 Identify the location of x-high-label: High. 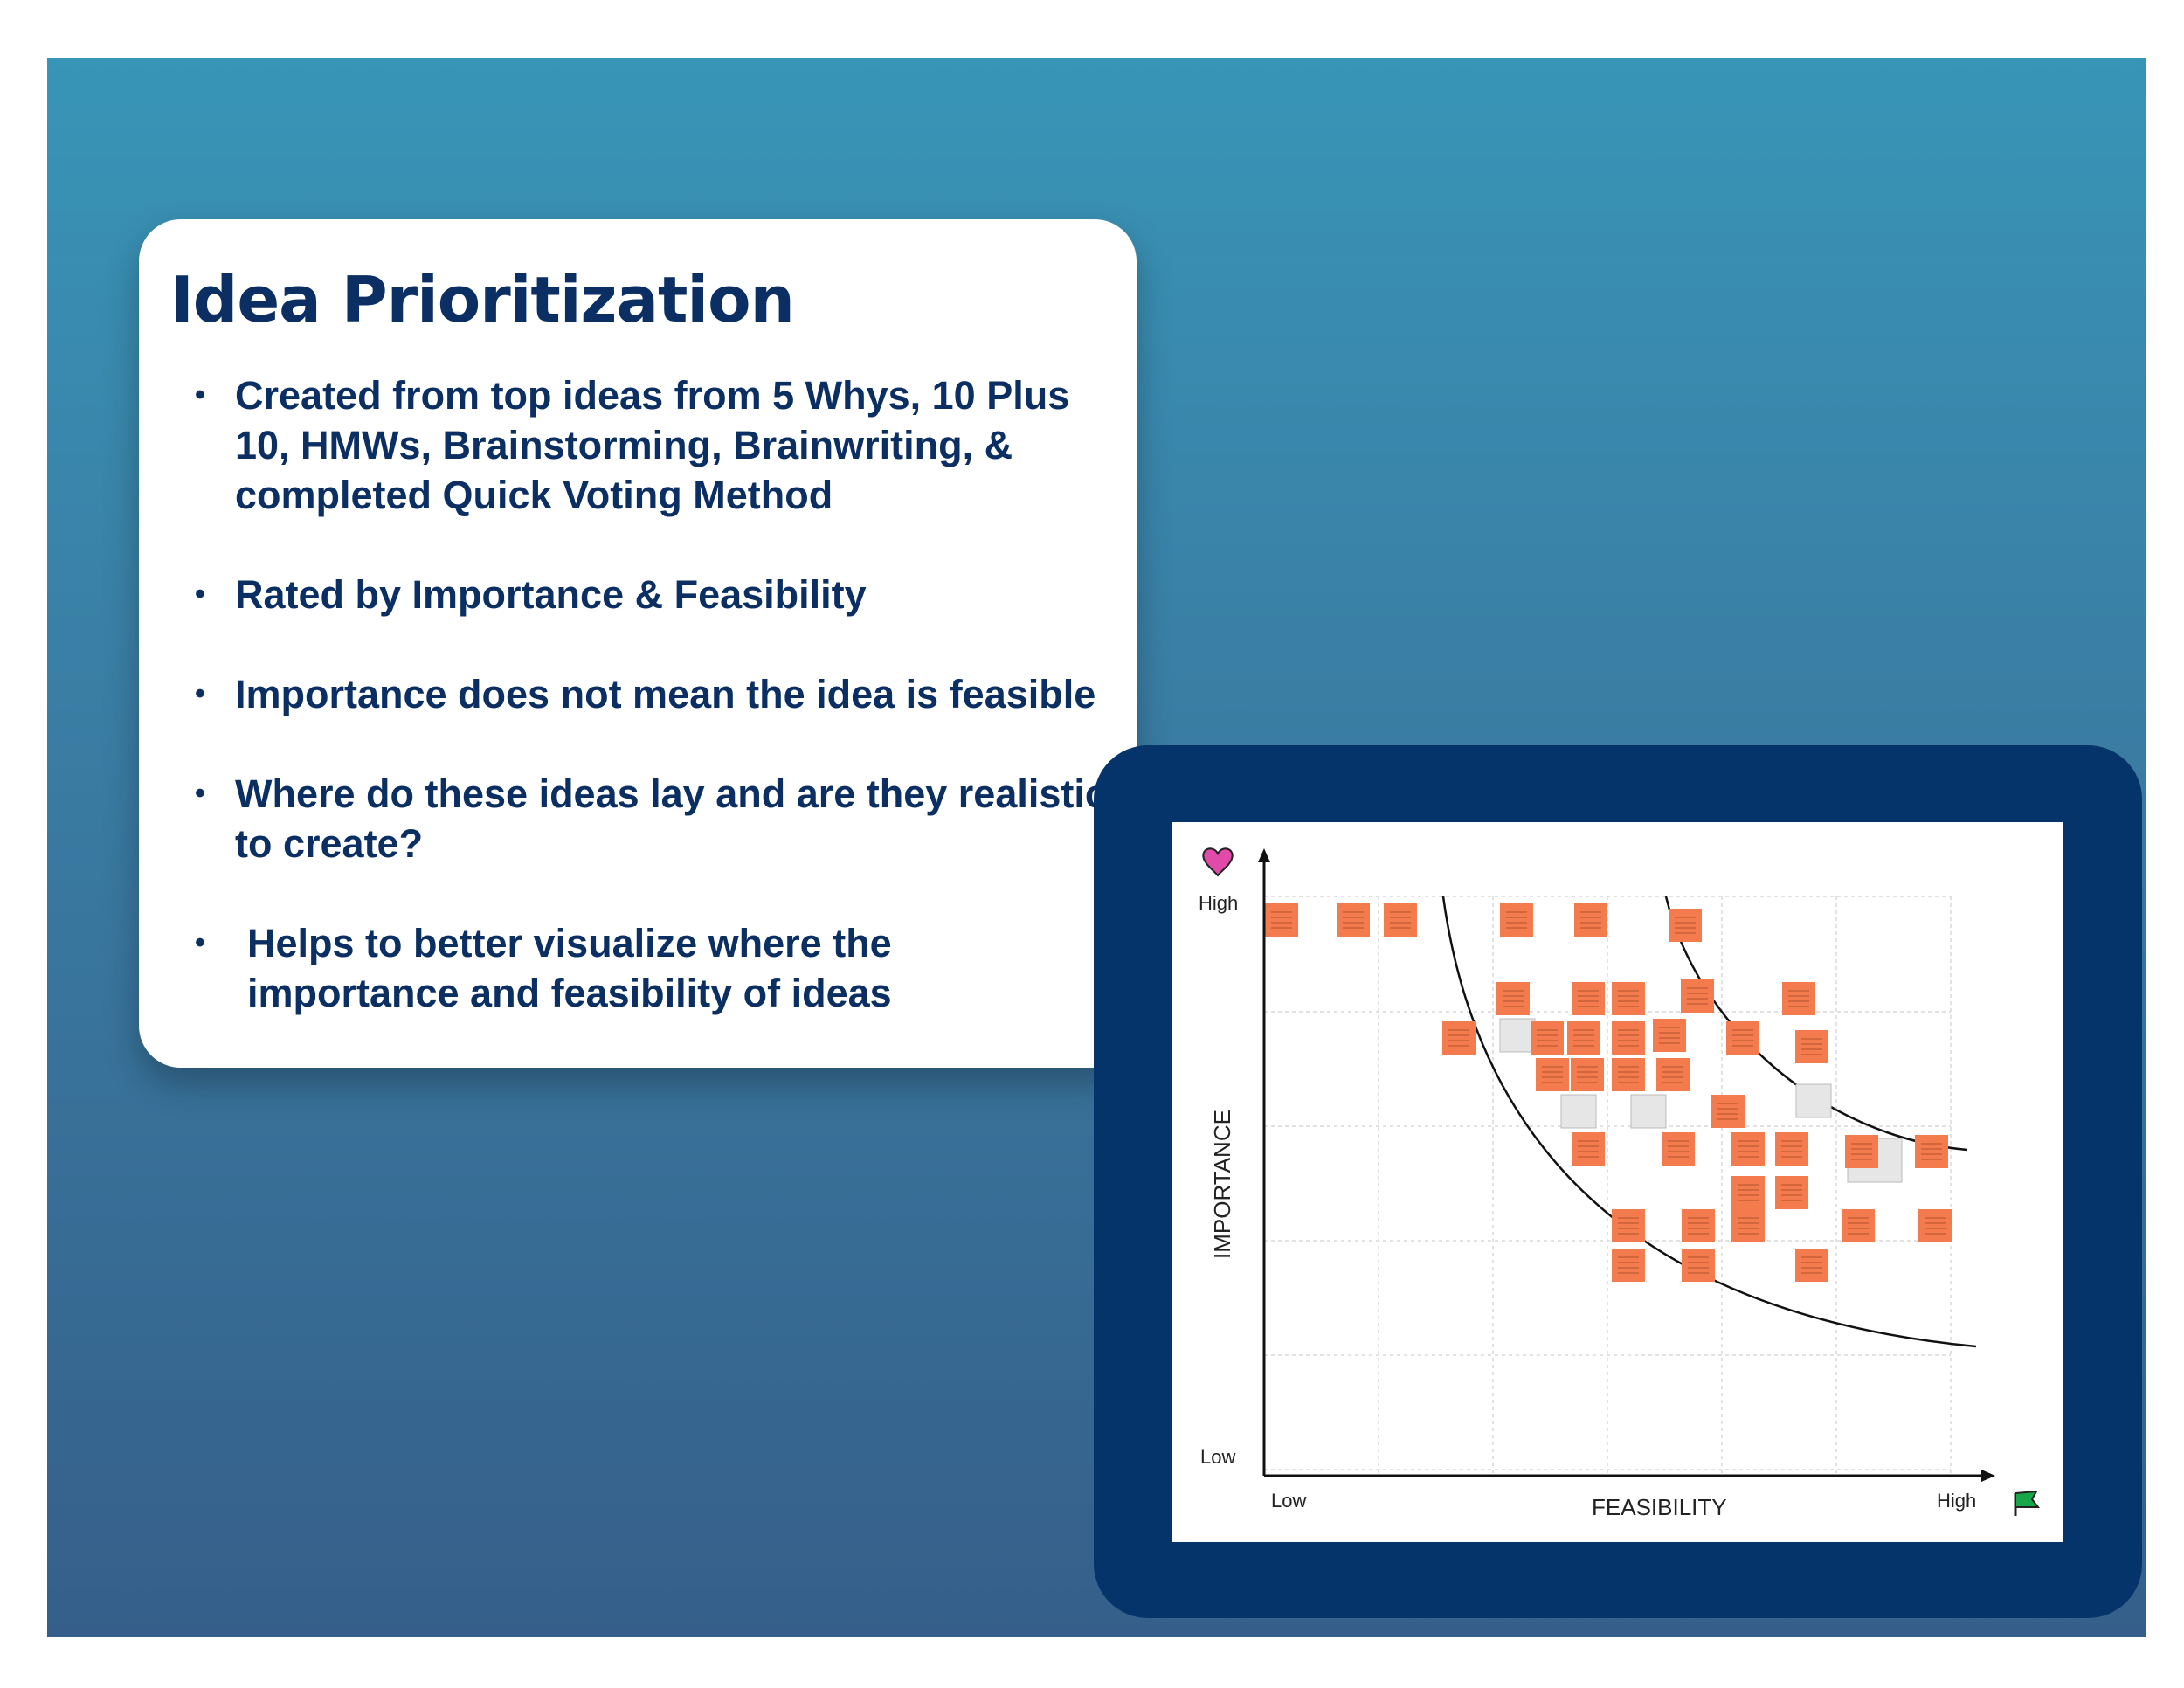
(1956, 1501).